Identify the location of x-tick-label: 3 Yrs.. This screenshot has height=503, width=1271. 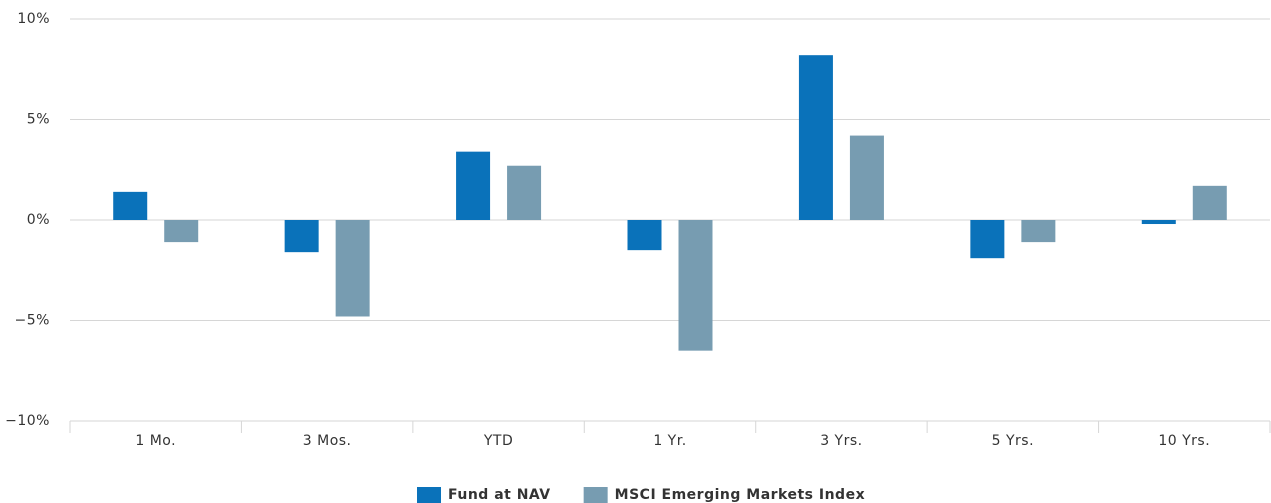
(841, 441).